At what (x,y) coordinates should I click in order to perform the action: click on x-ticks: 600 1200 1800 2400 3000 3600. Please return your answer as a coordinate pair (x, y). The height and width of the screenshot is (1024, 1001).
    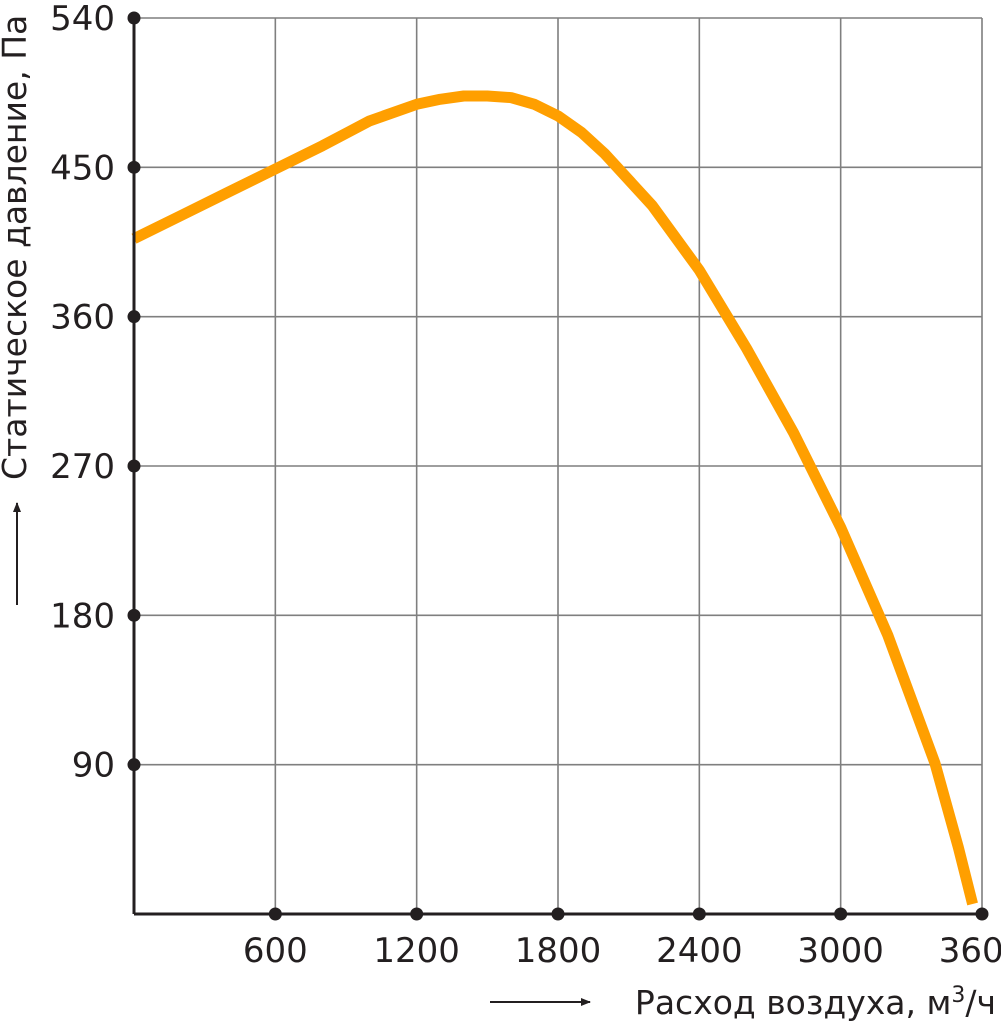
    Looking at the image, I should click on (622, 939).